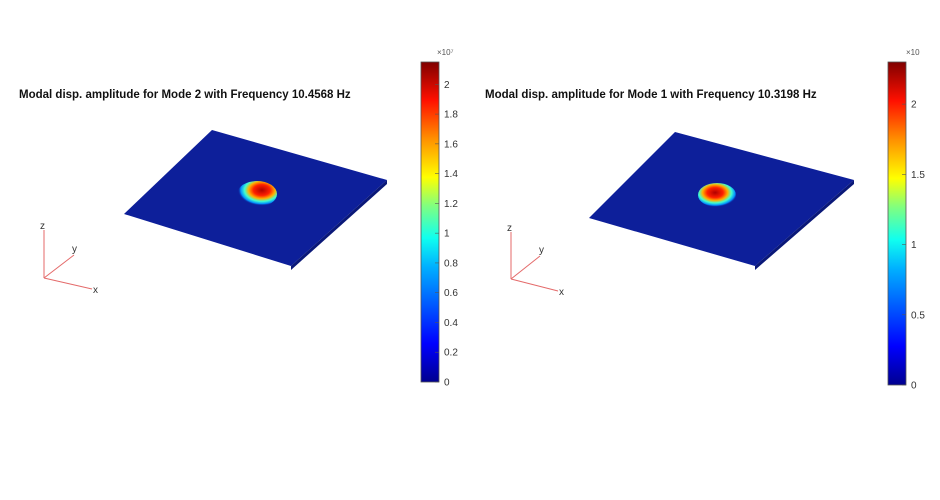 The width and height of the screenshot is (940, 500). I want to click on colorbar-tick-label: 0.4, so click(451, 323).